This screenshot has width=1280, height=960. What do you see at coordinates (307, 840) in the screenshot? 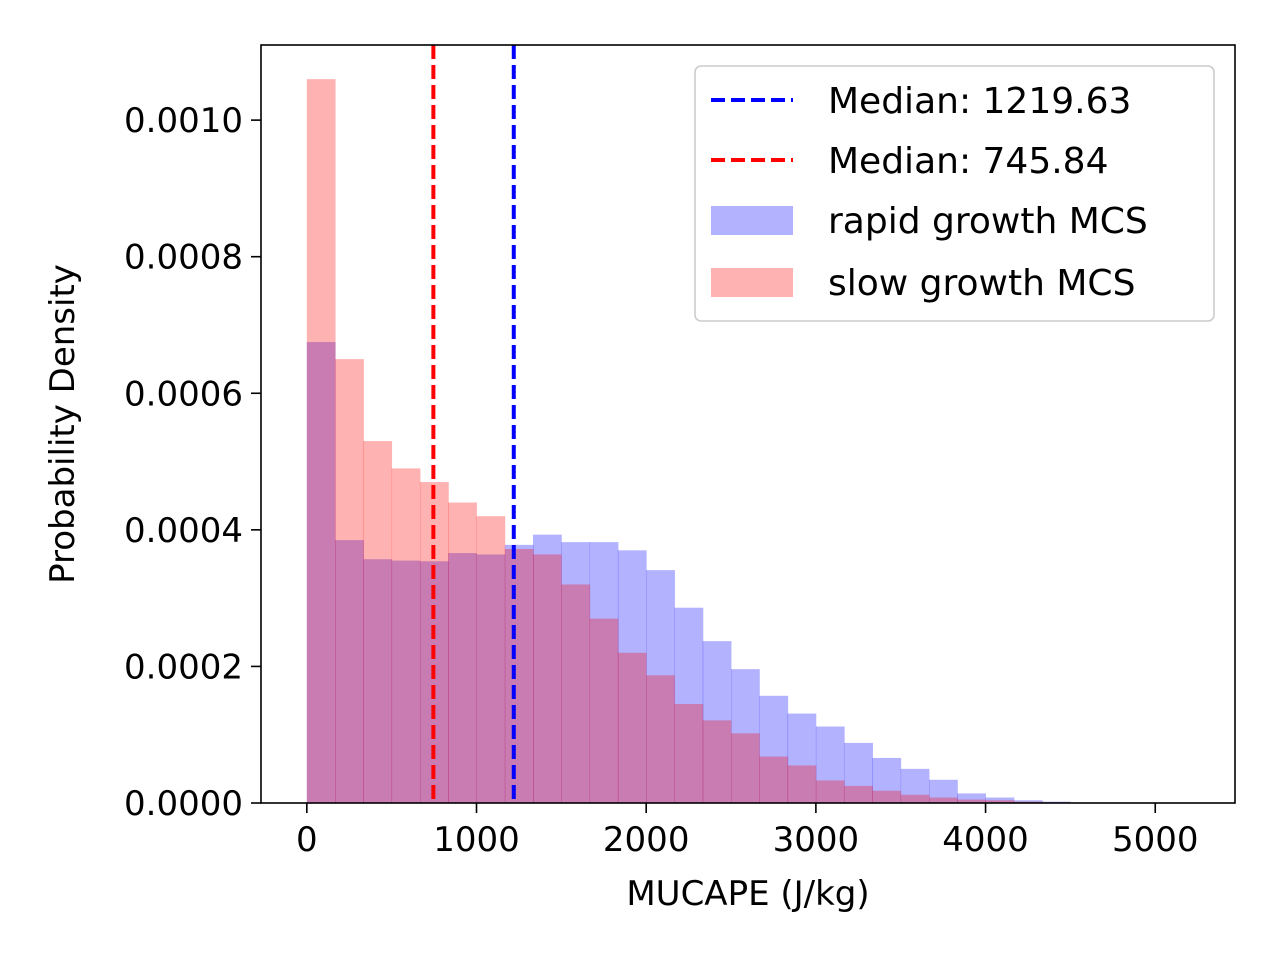
I see `x-tick-label: 0` at bounding box center [307, 840].